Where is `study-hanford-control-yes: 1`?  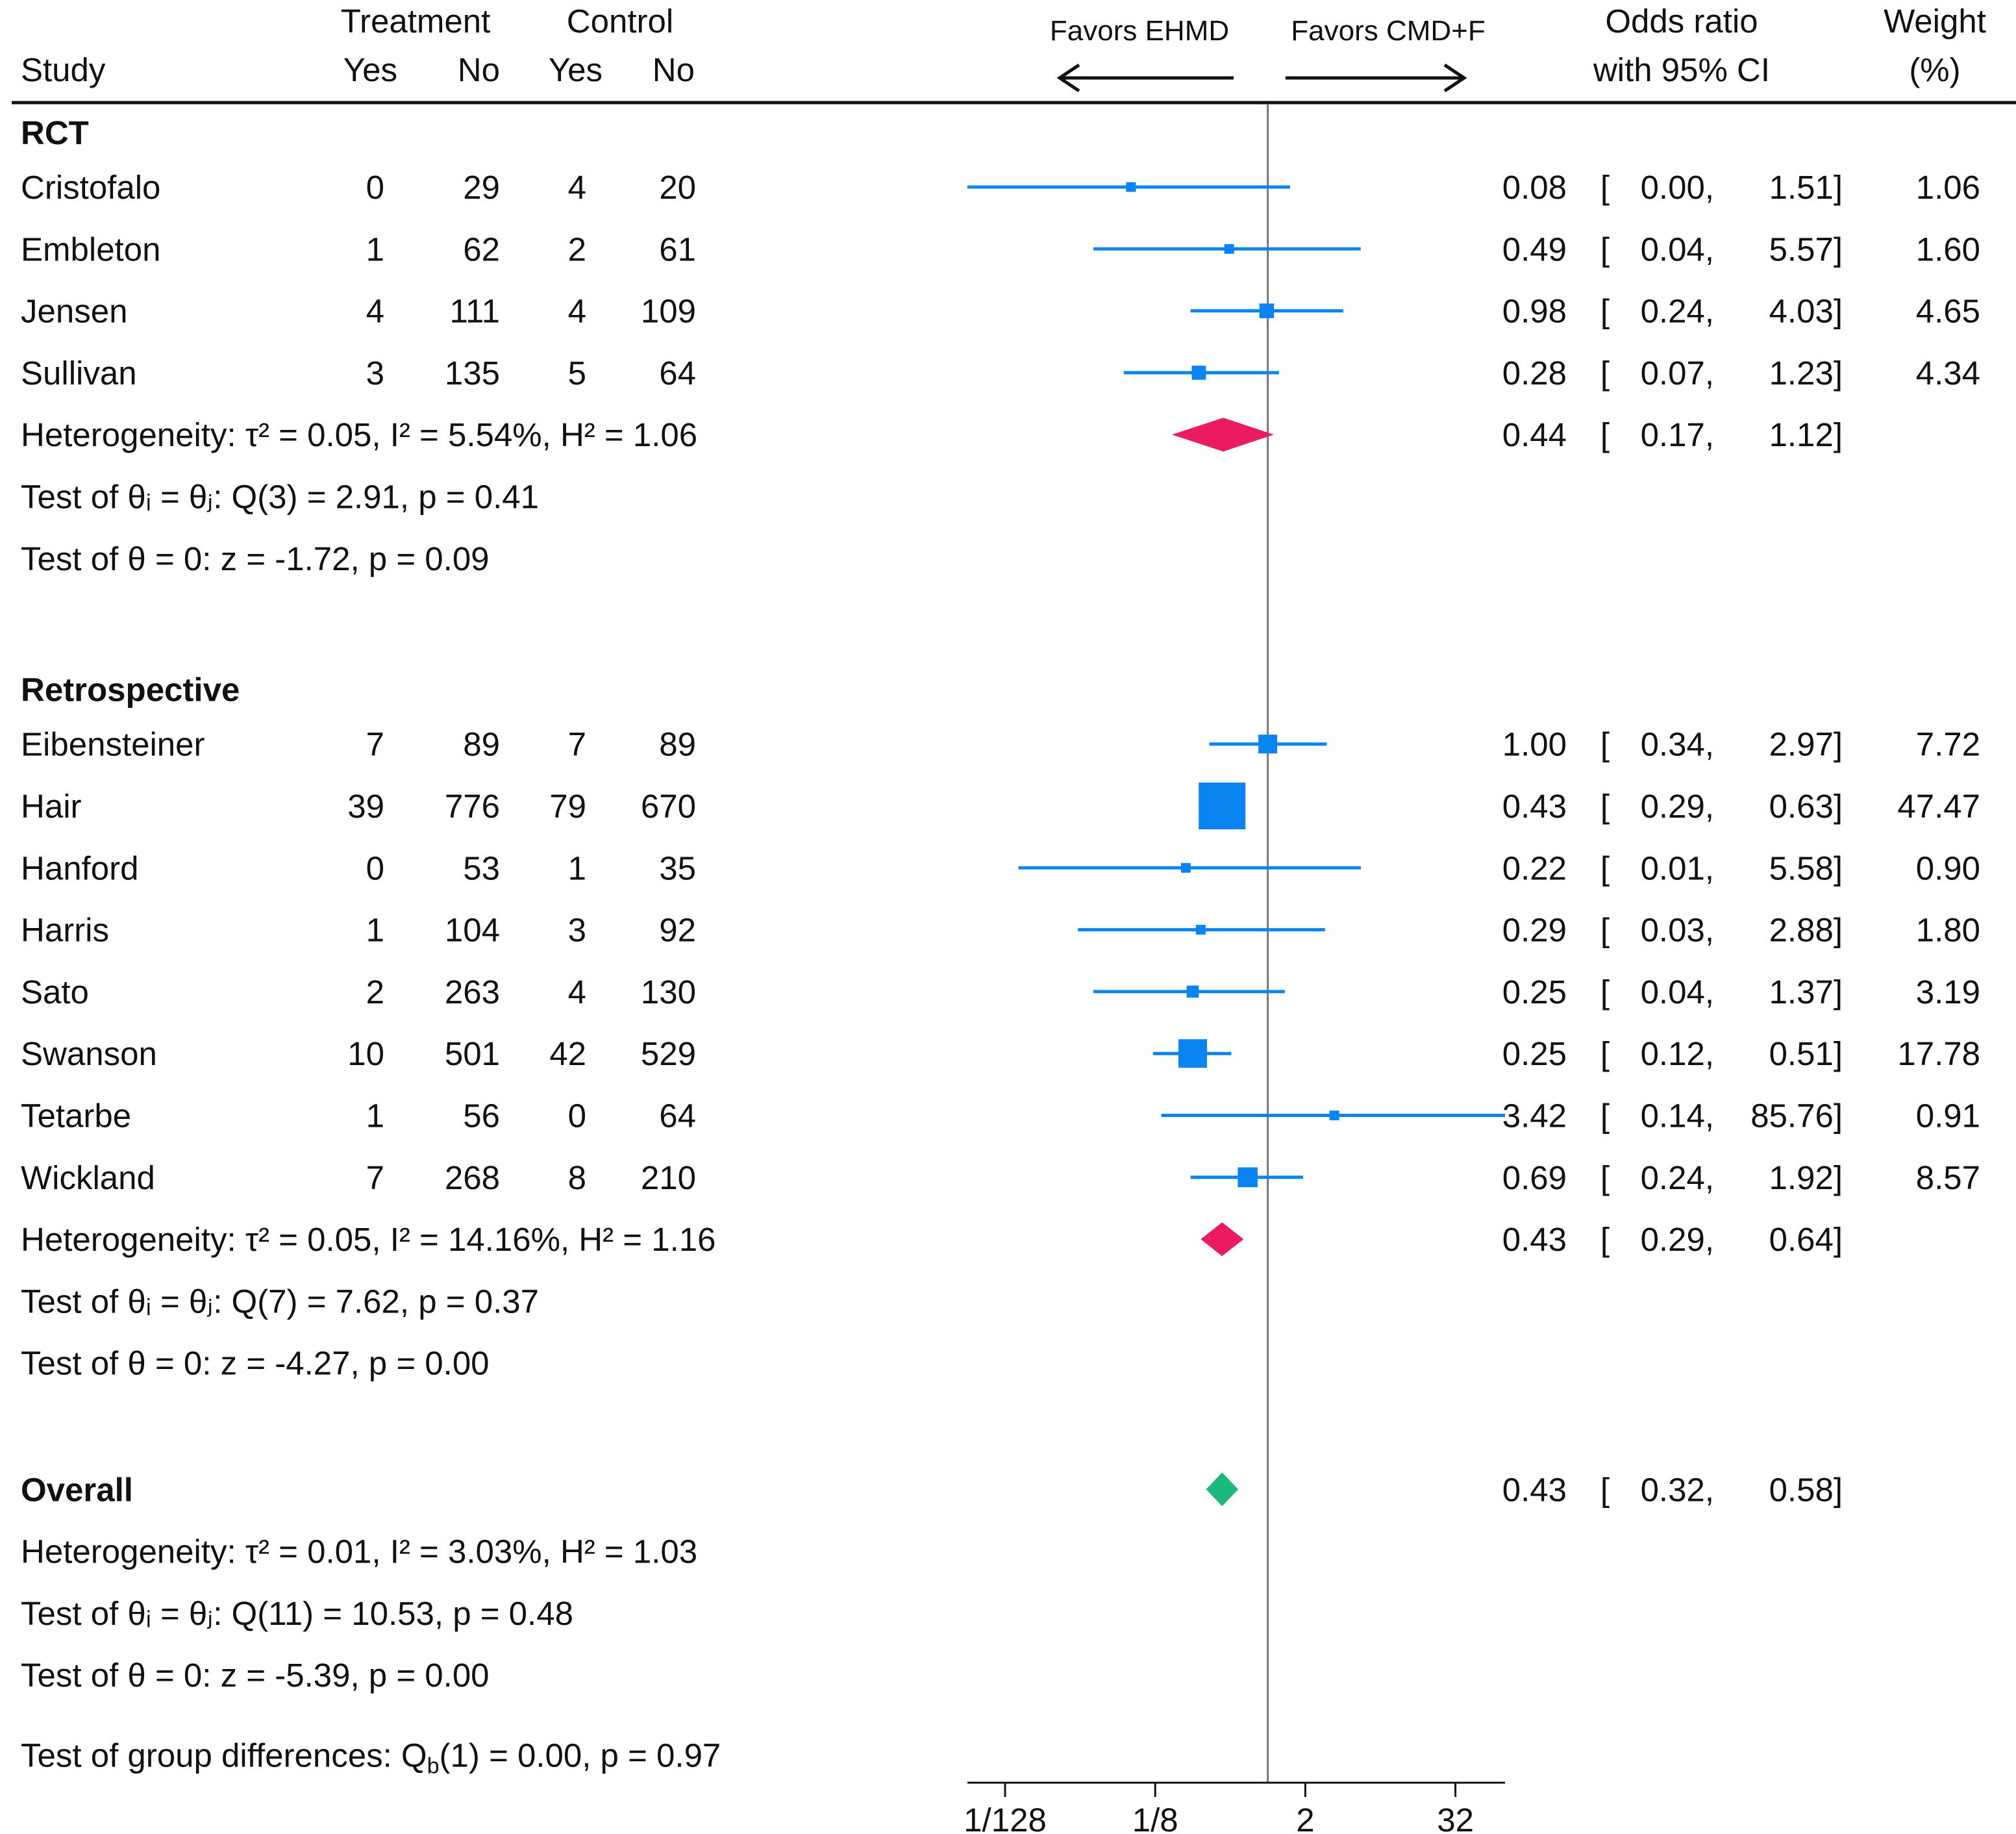
study-hanford-control-yes: 1 is located at coordinates (577, 867).